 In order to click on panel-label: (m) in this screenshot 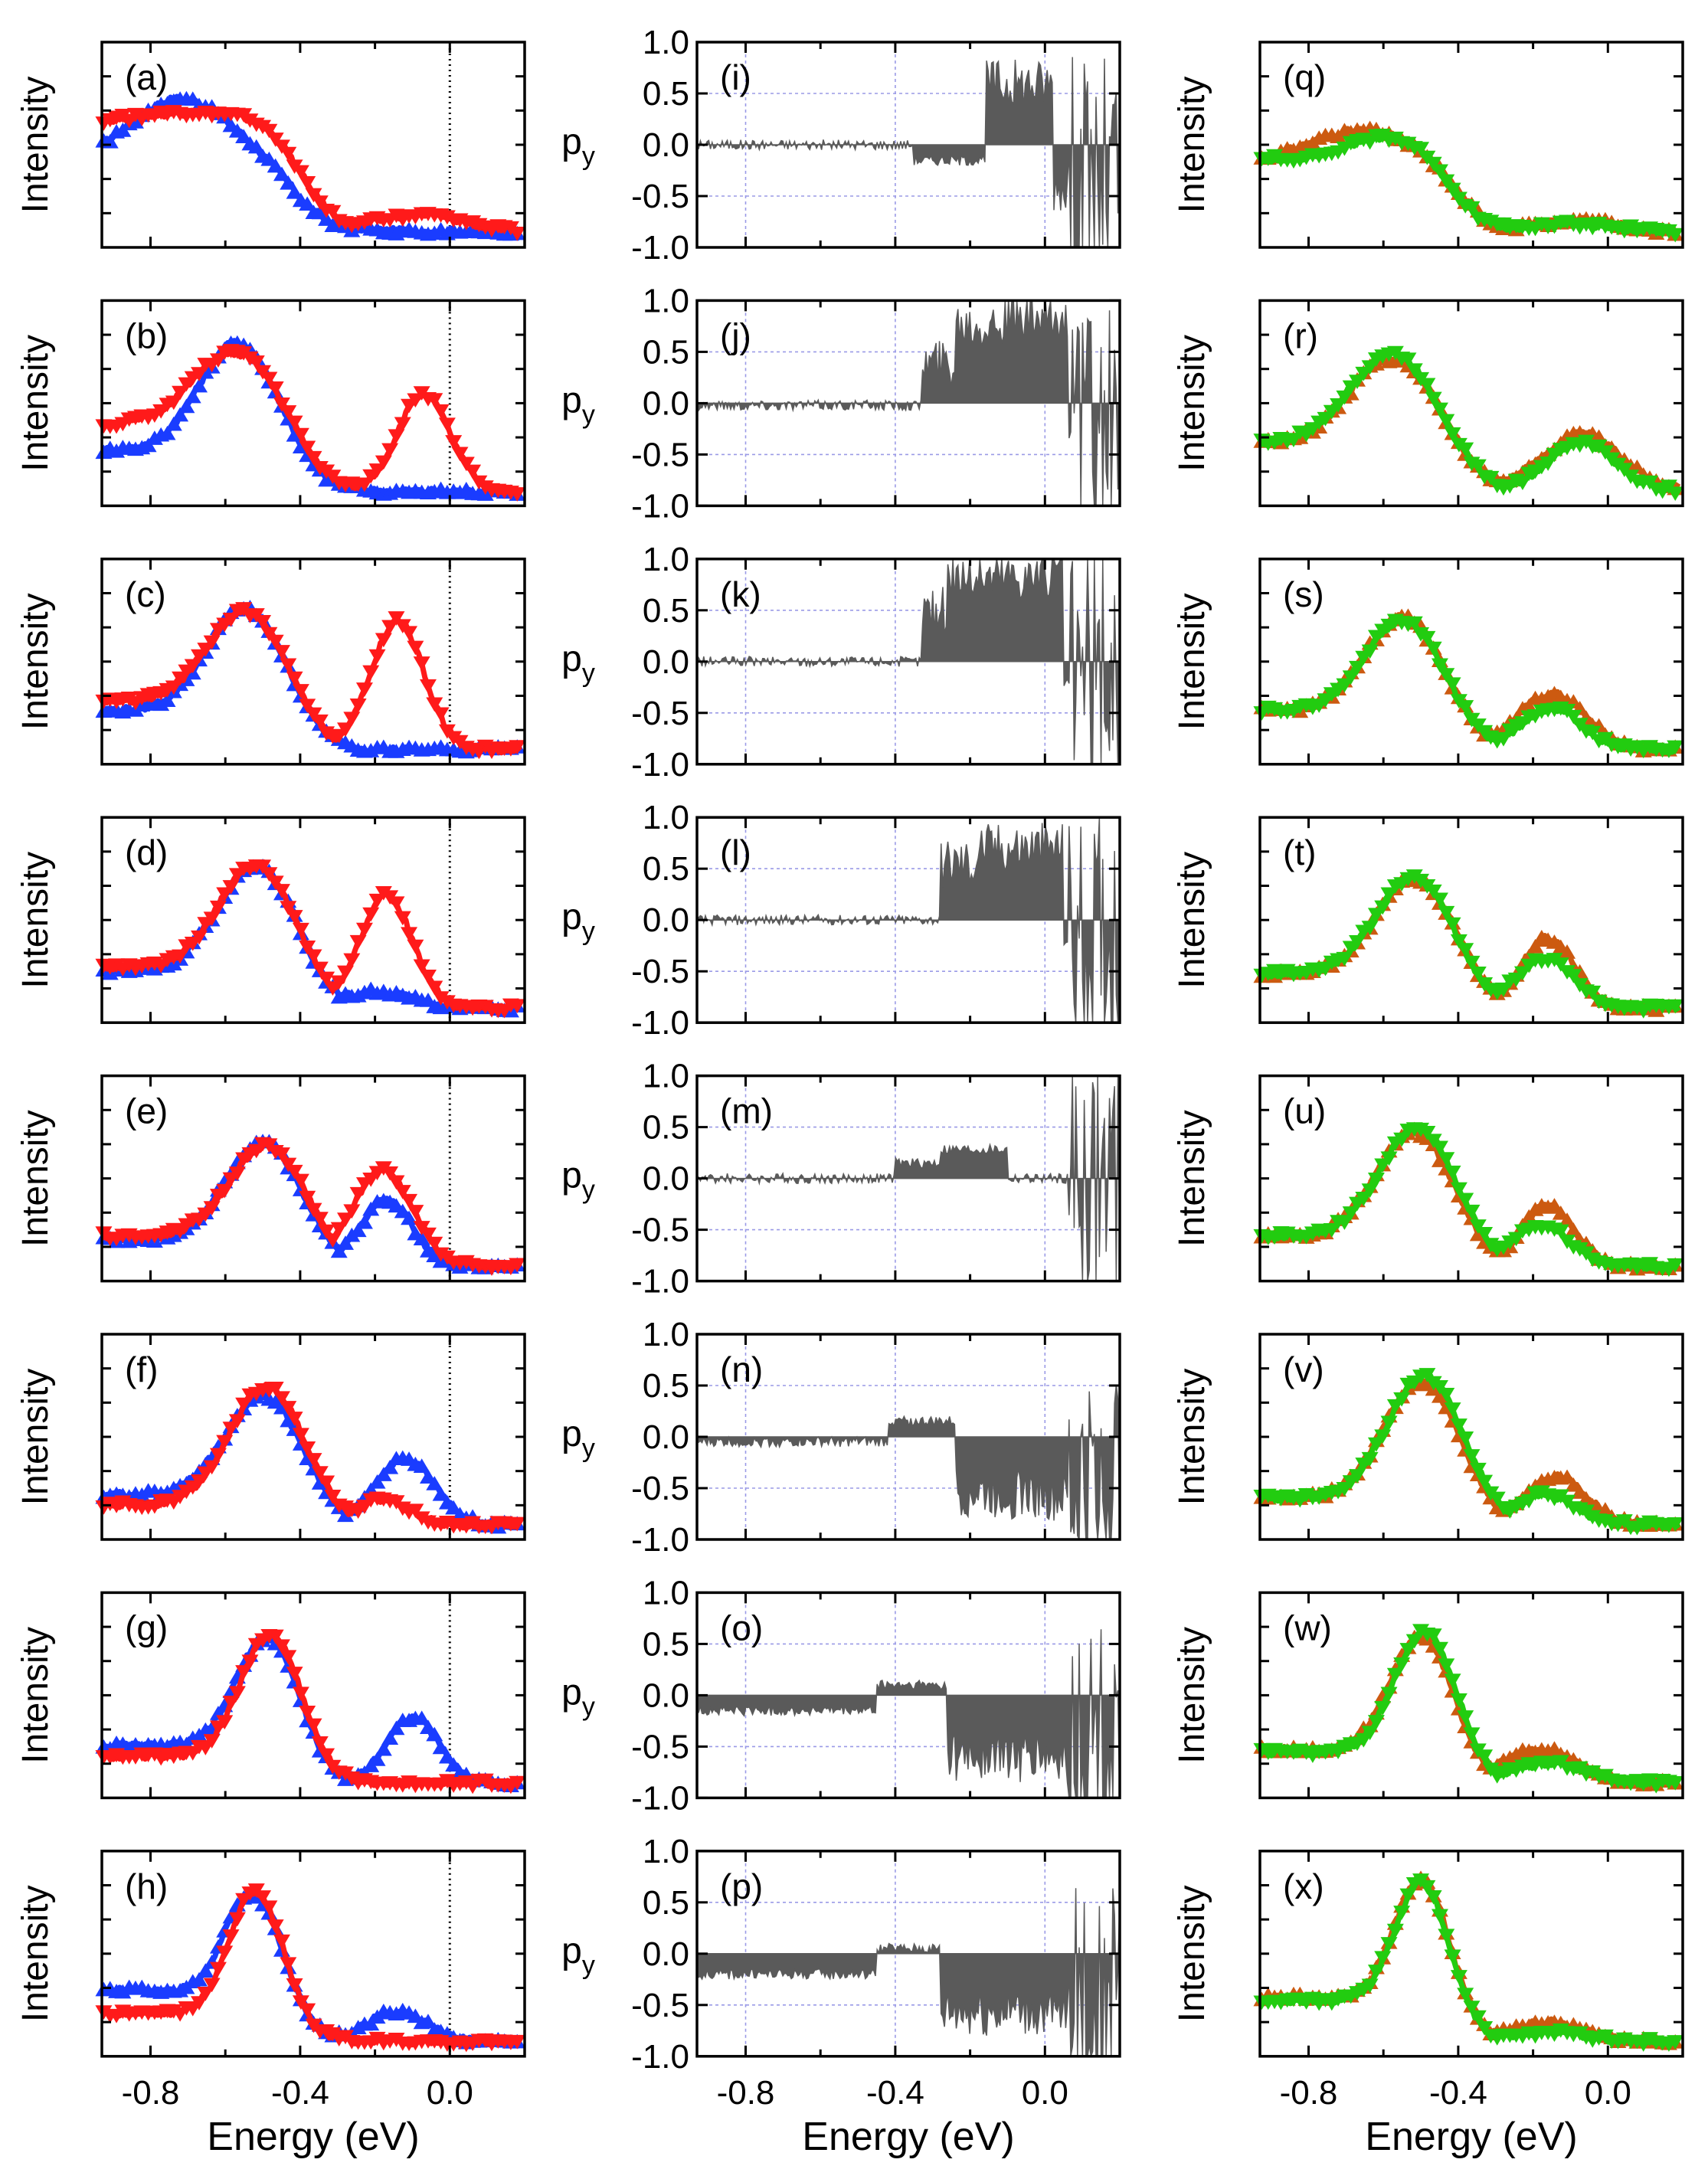, I will do `click(746, 1111)`.